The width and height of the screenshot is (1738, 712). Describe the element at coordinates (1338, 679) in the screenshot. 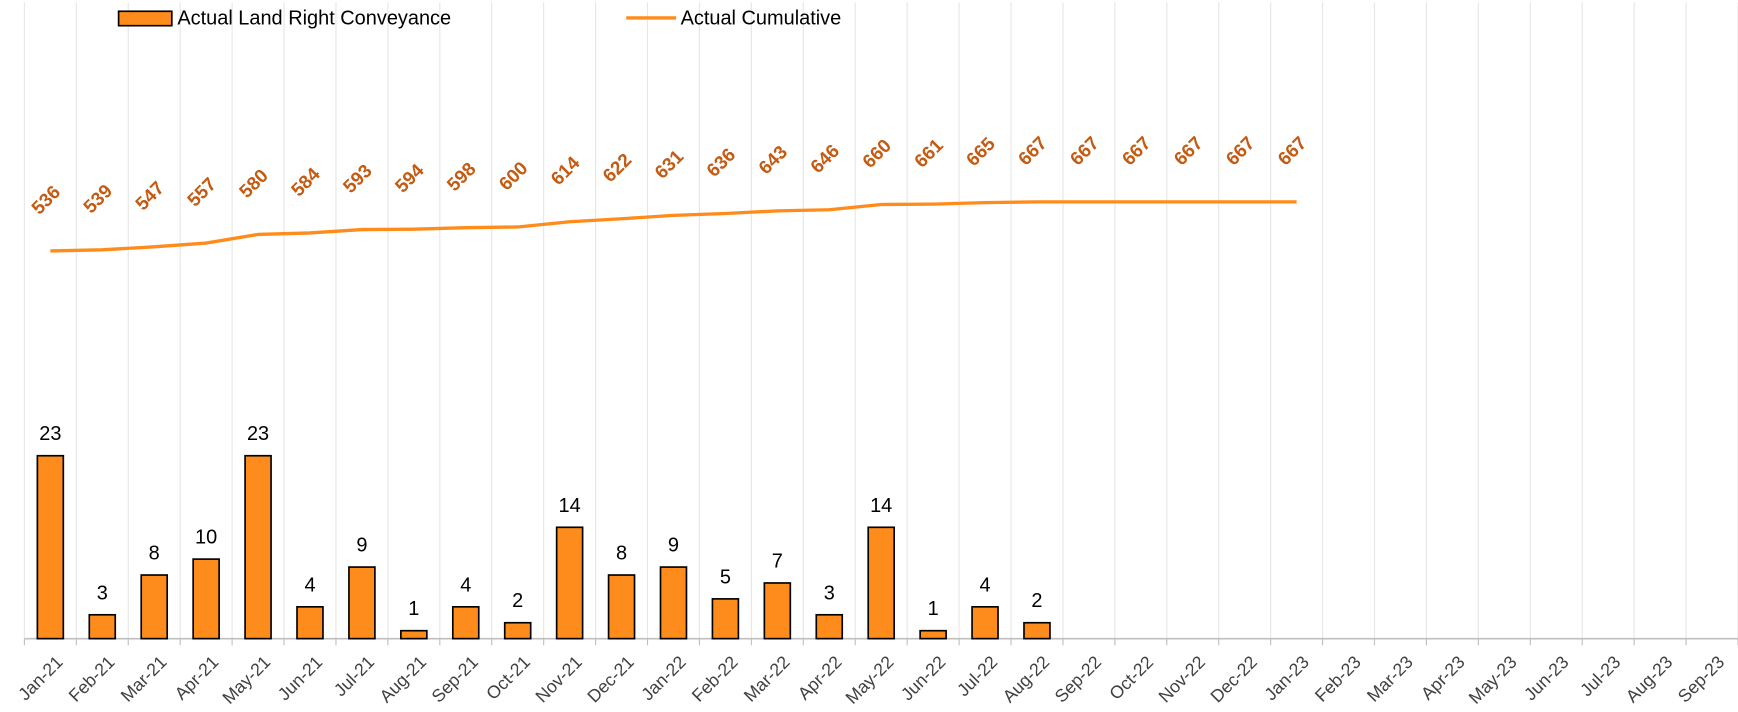

I see `x-tick-label: Feb-23` at that location.